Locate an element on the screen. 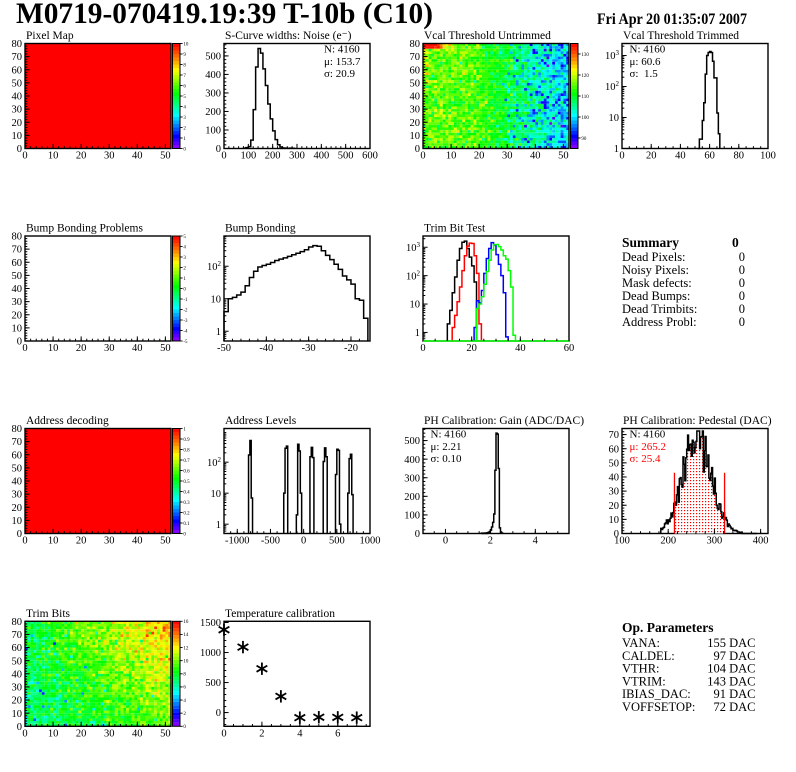 This screenshot has width=796, height=772. svg-text: 8 is located at coordinates (184, 675).